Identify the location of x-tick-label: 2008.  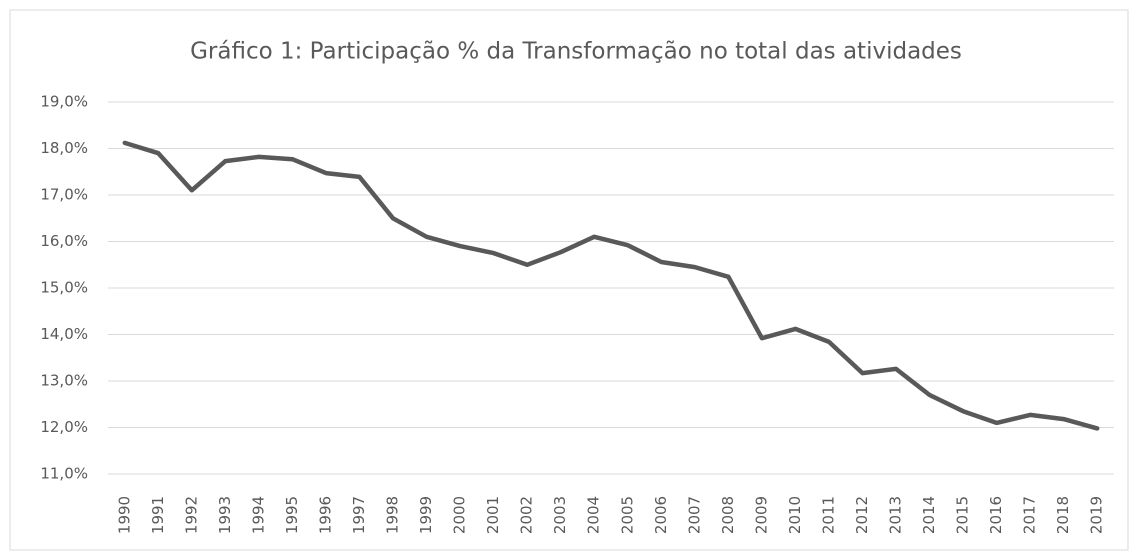
(728, 515).